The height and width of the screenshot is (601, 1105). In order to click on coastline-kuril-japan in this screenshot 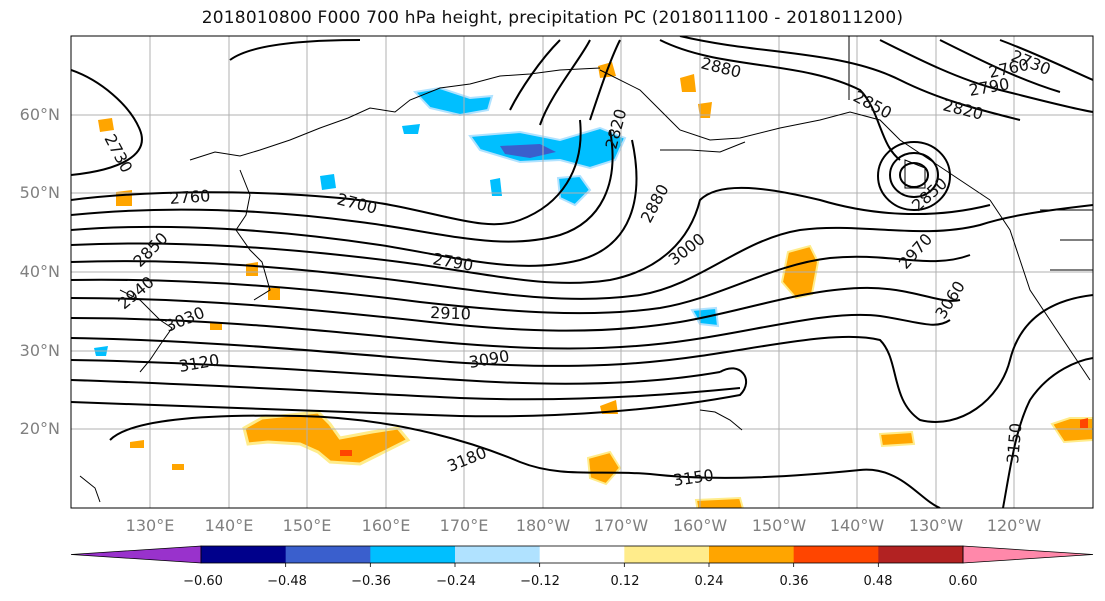, I will do `click(253, 265)`.